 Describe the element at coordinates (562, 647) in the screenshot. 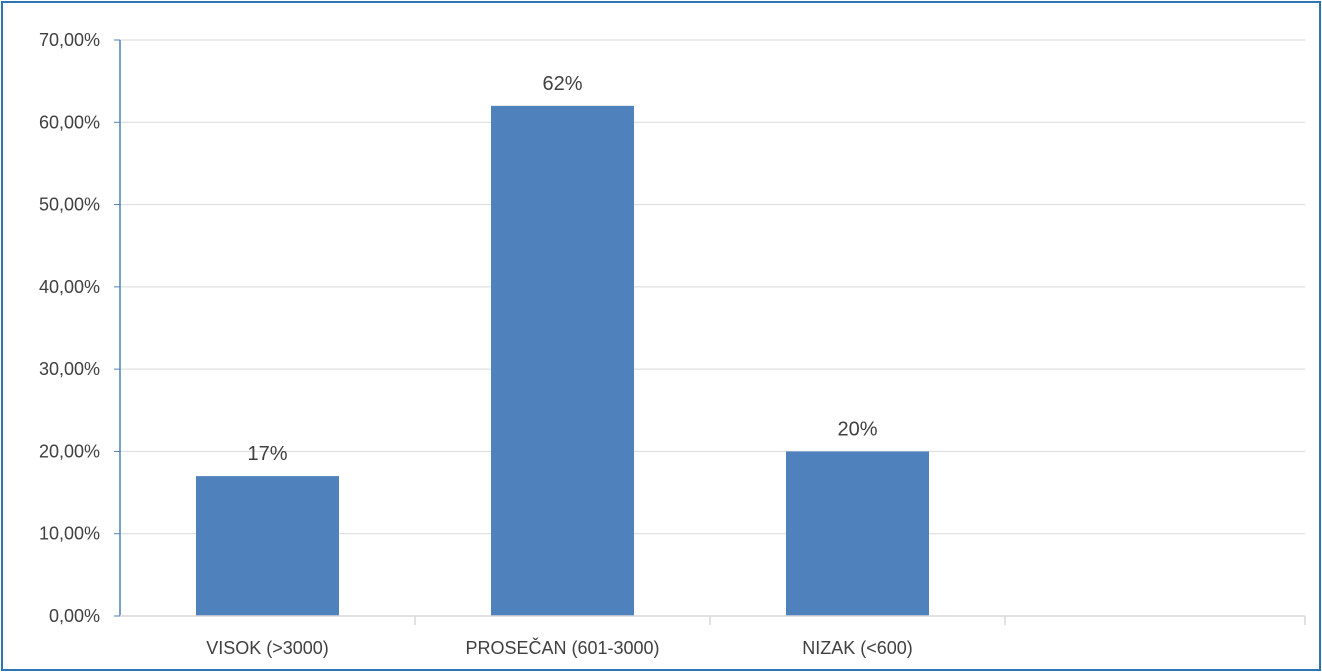

I see `x-tick-label: PROSEČAN (601-3000)` at that location.